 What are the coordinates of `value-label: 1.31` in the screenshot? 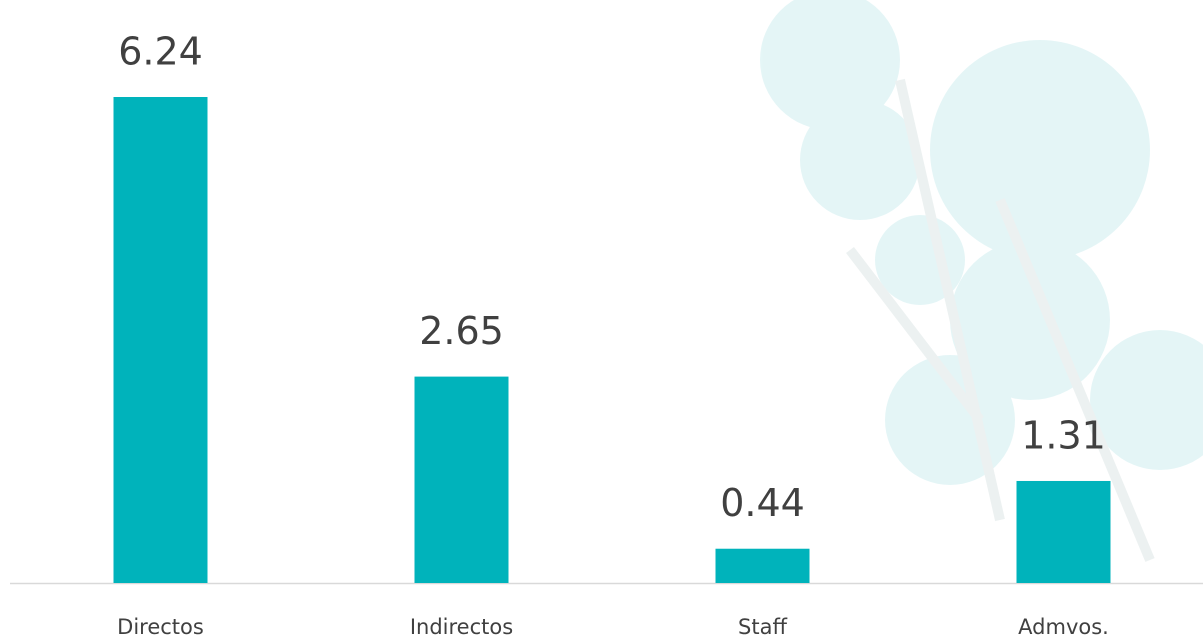 It's located at (1063, 435).